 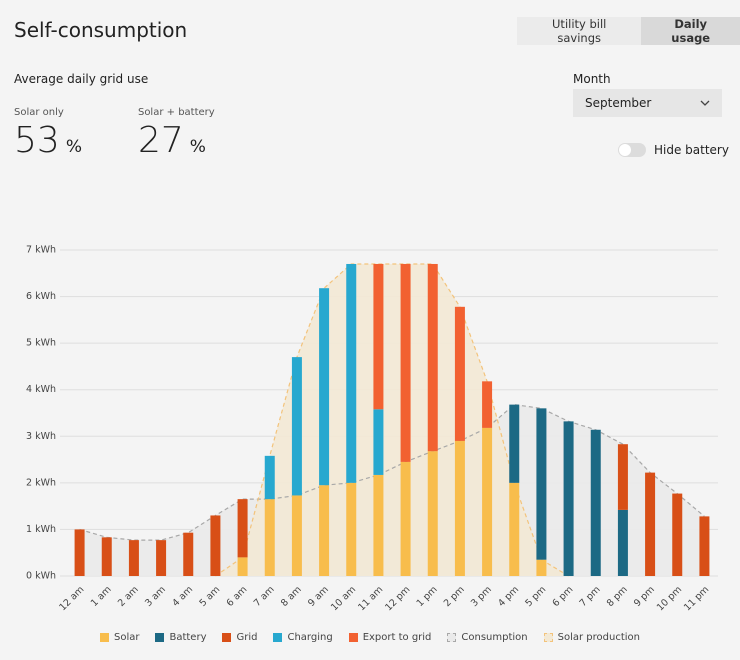 What do you see at coordinates (71, 598) in the screenshot?
I see `x-tick-label: 12 am` at bounding box center [71, 598].